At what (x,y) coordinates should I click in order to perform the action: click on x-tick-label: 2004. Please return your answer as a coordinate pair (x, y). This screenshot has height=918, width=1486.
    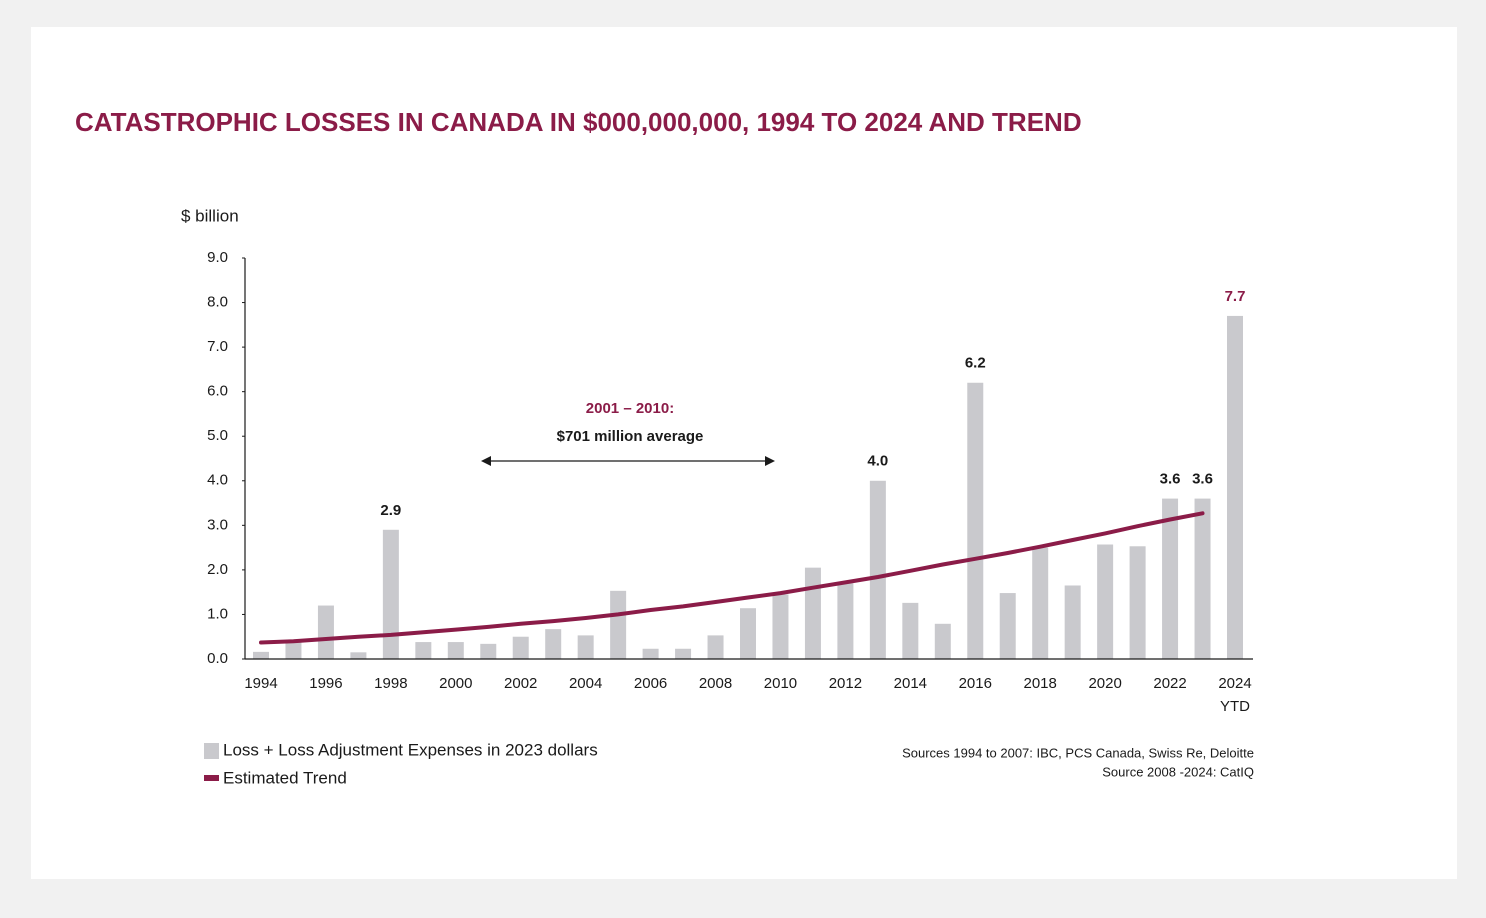
    Looking at the image, I should click on (585, 683).